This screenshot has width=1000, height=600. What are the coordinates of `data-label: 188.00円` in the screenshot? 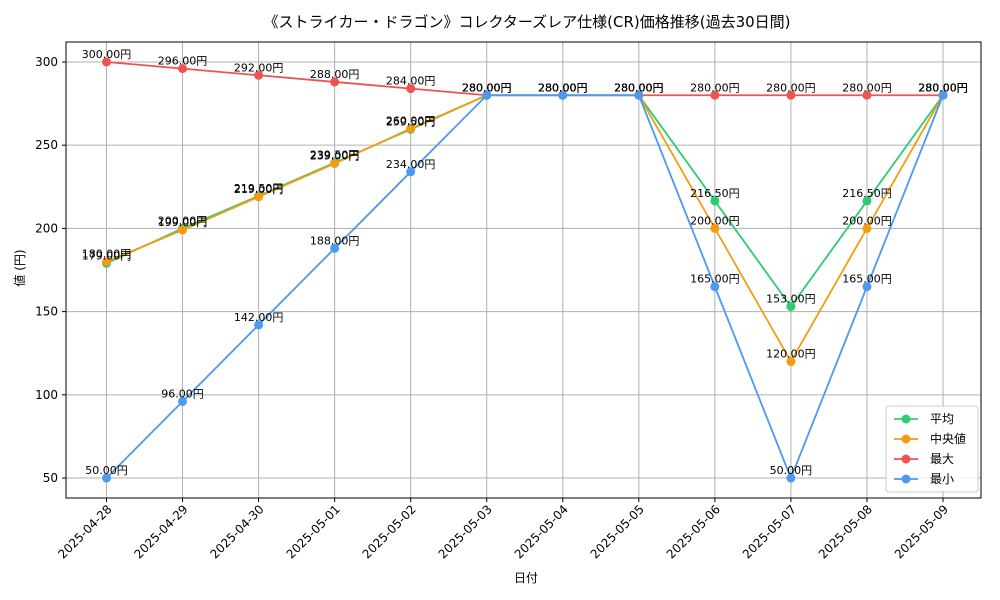 It's located at (335, 240).